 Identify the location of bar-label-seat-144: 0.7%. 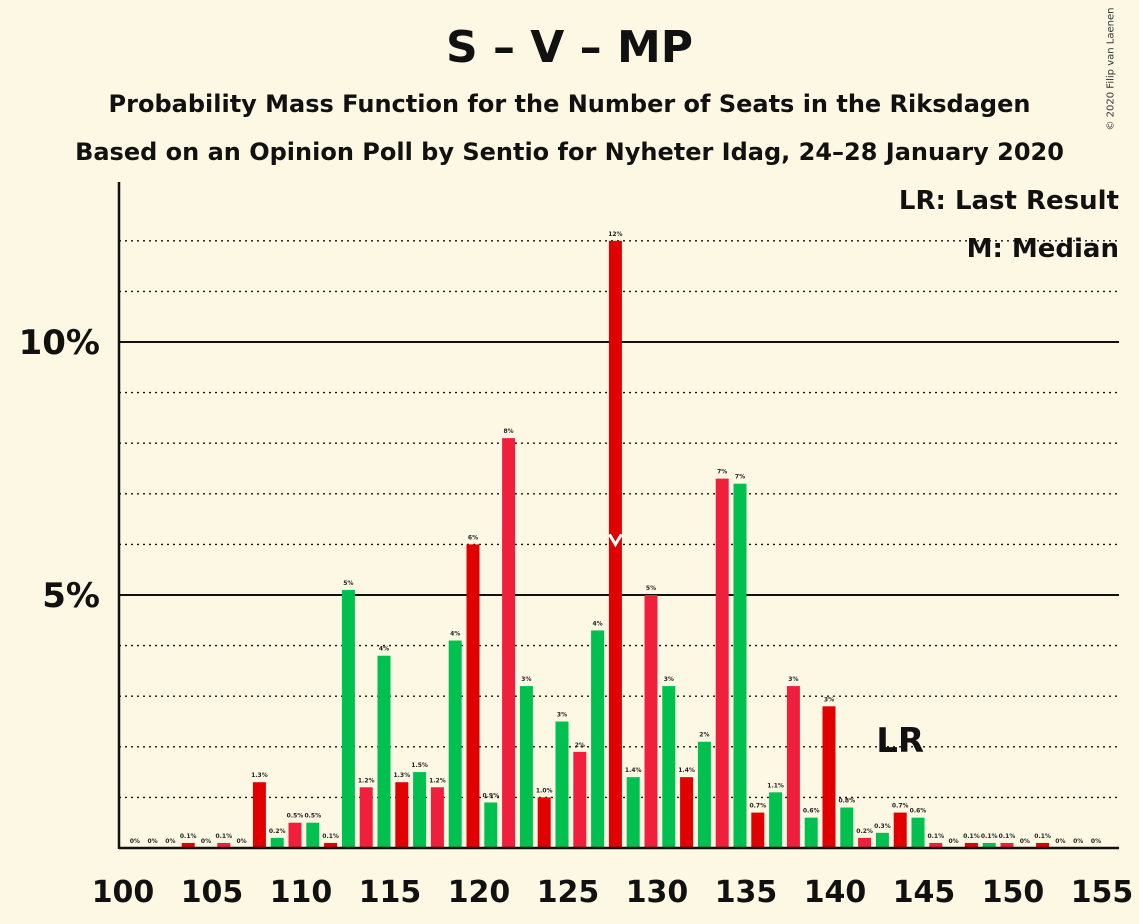
(900, 806).